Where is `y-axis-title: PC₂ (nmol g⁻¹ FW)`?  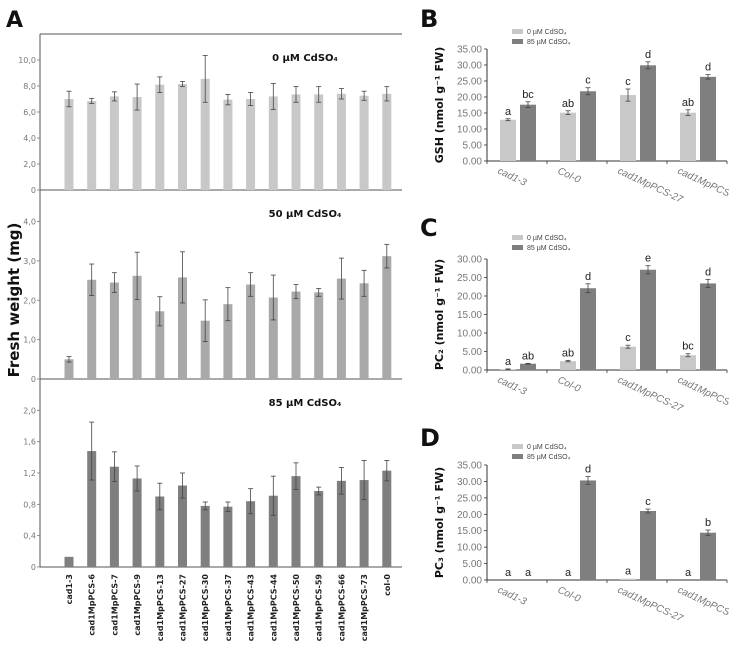
y-axis-title: PC₂ (nmol g⁻¹ FW) is located at coordinates (439, 314).